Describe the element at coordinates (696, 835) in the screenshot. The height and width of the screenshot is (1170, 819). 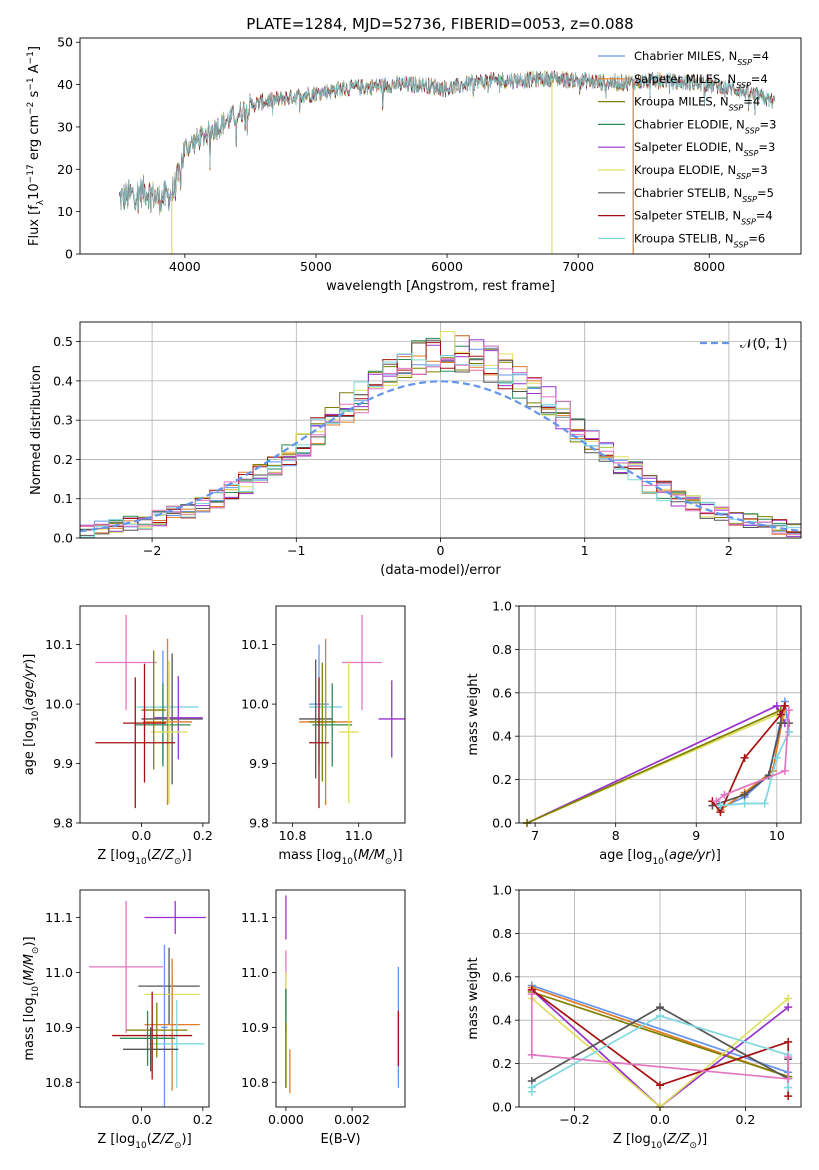
I see `x-tick-label: 9` at that location.